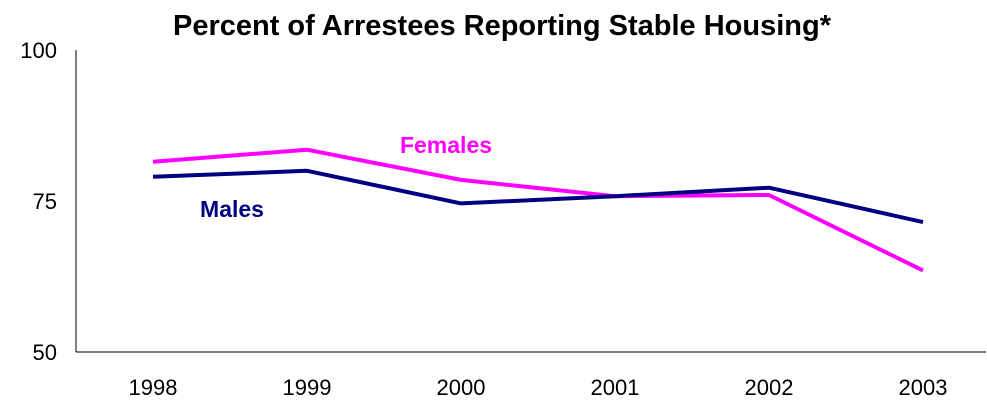 This screenshot has height=409, width=987. What do you see at coordinates (446, 145) in the screenshot?
I see `series-label-females: Females` at bounding box center [446, 145].